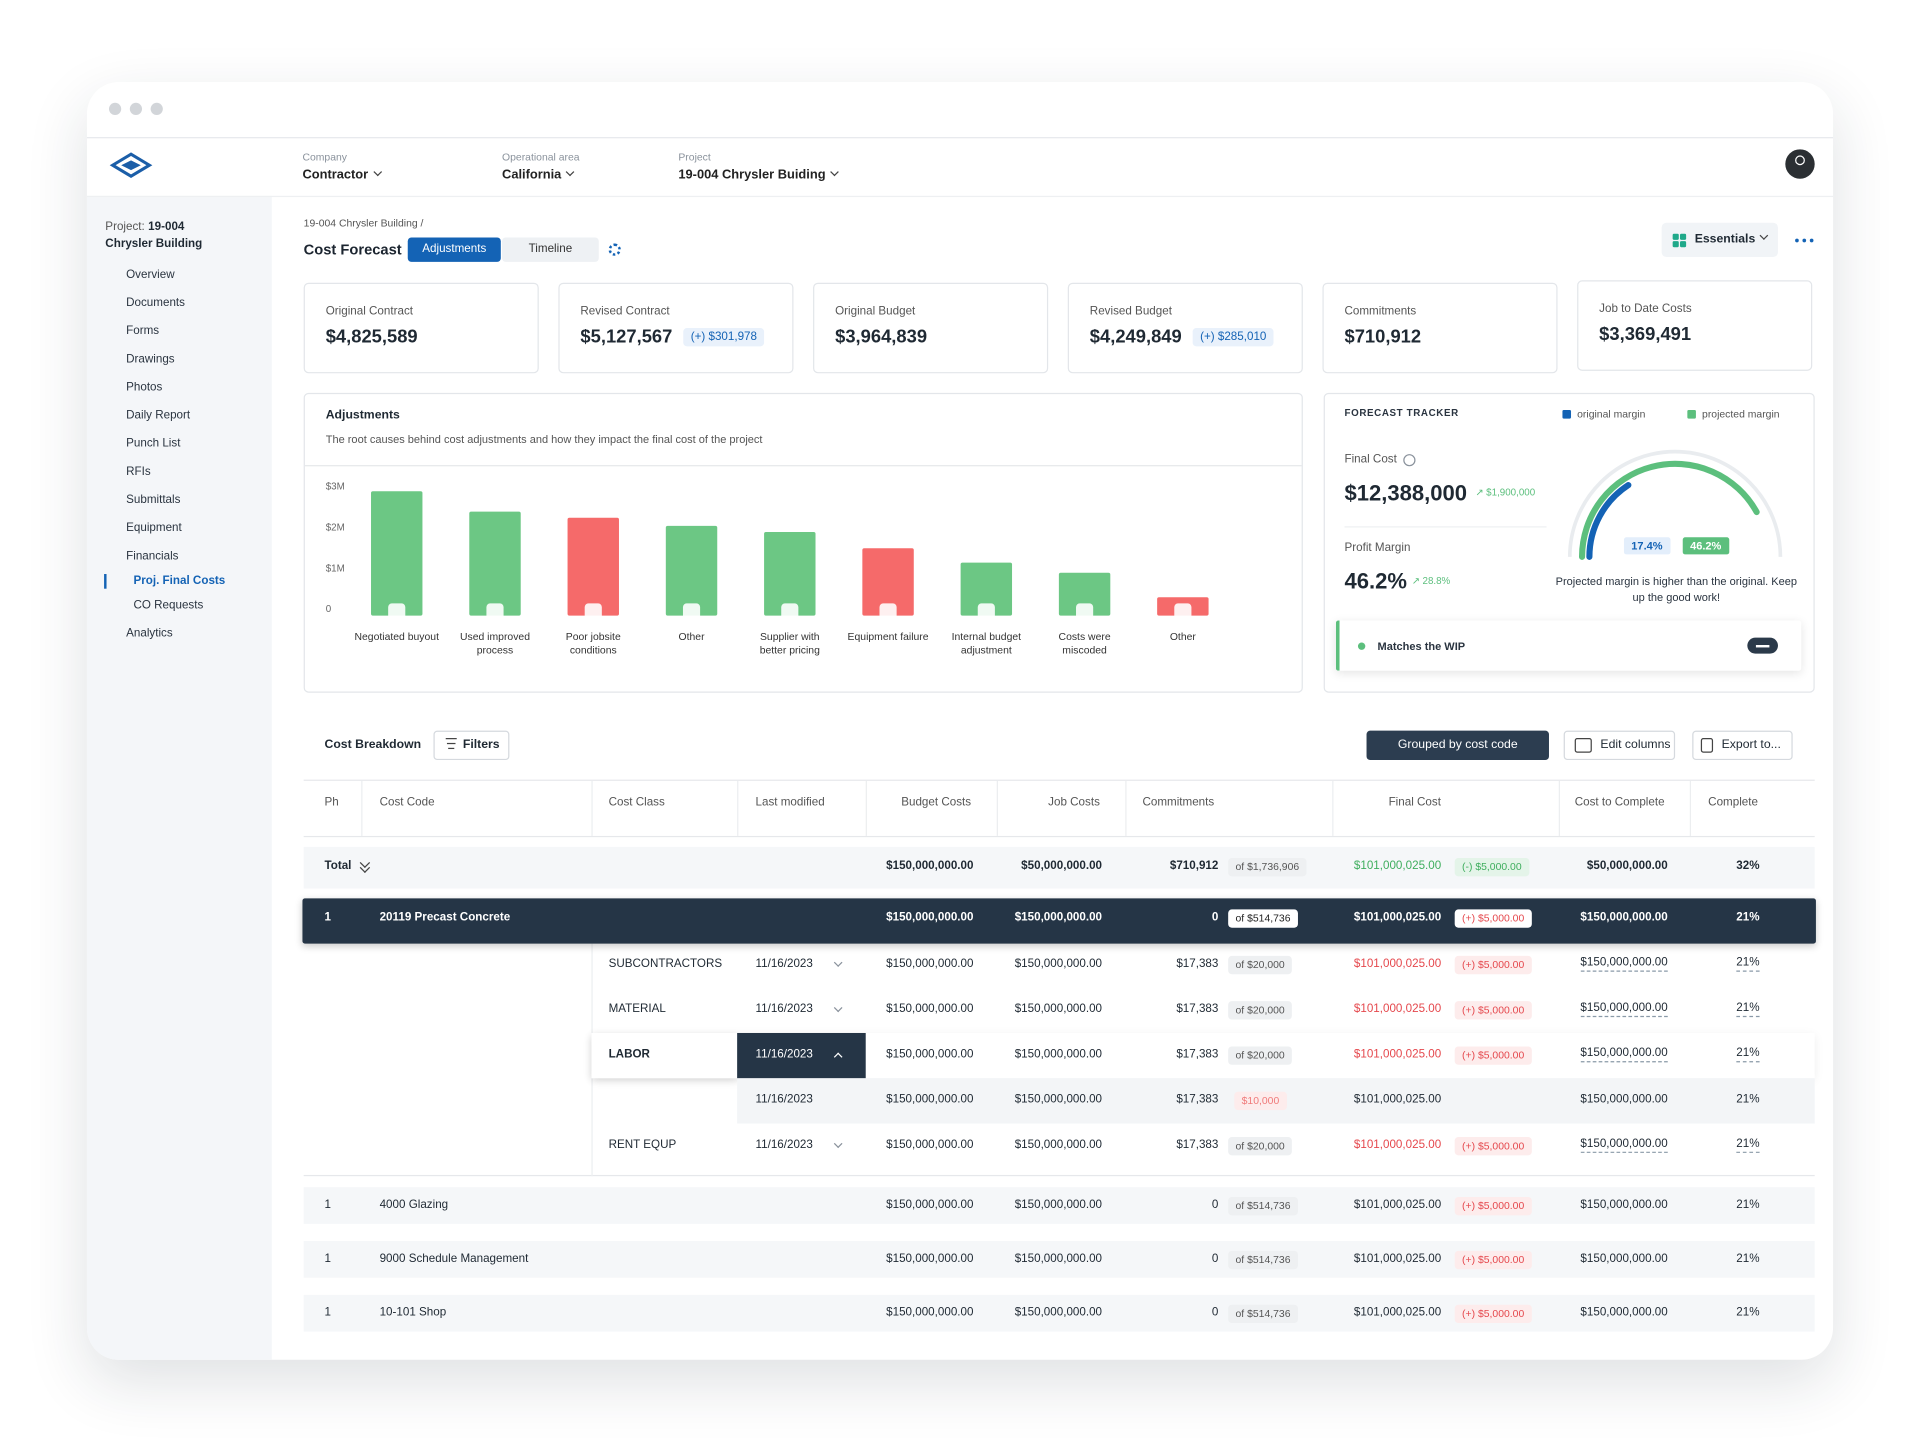  Describe the element at coordinates (150, 359) in the screenshot. I see `nav-item: Drawings` at that location.